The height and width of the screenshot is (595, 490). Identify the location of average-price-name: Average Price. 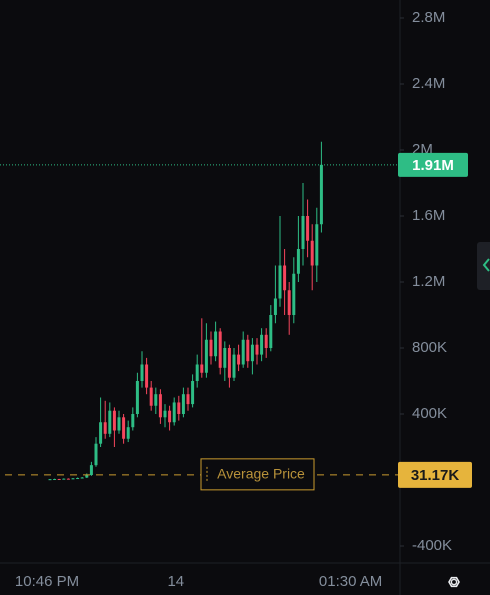
(261, 474).